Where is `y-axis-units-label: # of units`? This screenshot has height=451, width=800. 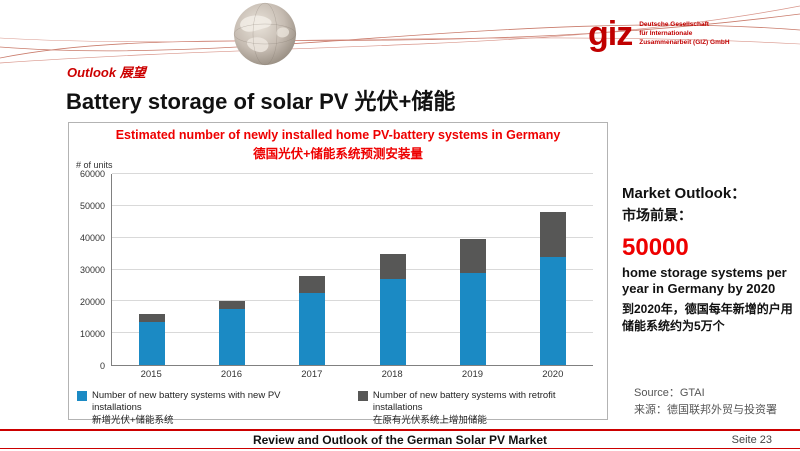
y-axis-units-label: # of units is located at coordinates (94, 165).